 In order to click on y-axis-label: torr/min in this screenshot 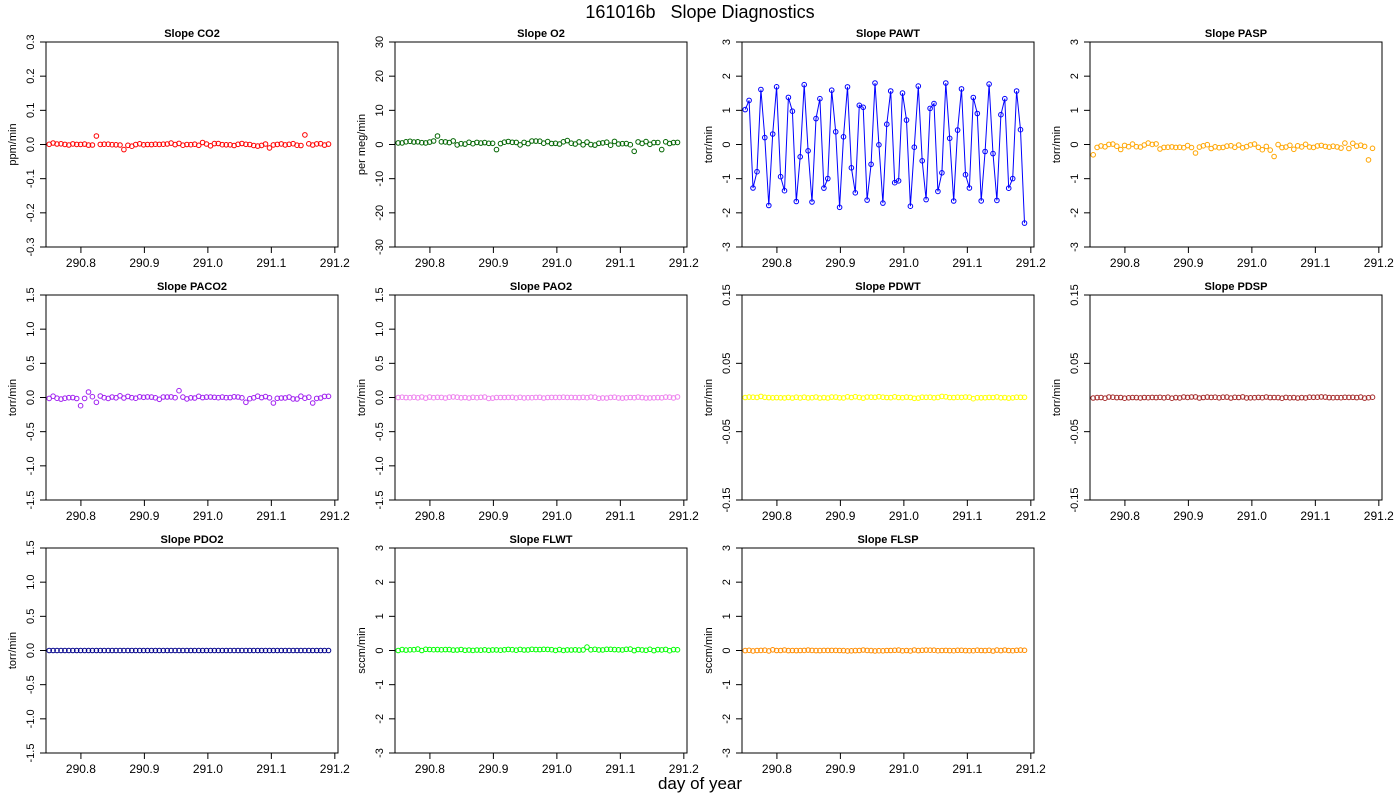, I will do `click(1057, 144)`.